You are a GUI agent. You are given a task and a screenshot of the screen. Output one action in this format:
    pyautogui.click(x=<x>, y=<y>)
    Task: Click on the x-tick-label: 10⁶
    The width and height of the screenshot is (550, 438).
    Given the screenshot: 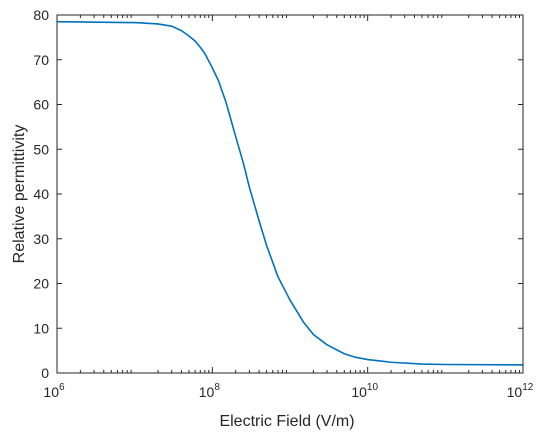 What is the action you would take?
    pyautogui.click(x=54, y=391)
    